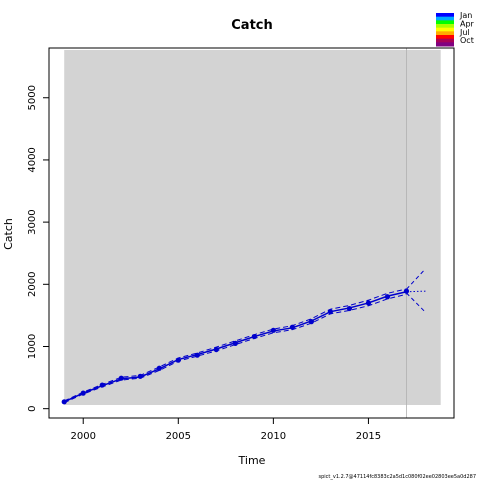  Describe the element at coordinates (416, 279) in the screenshot. I see `forecast-upper-line` at that location.